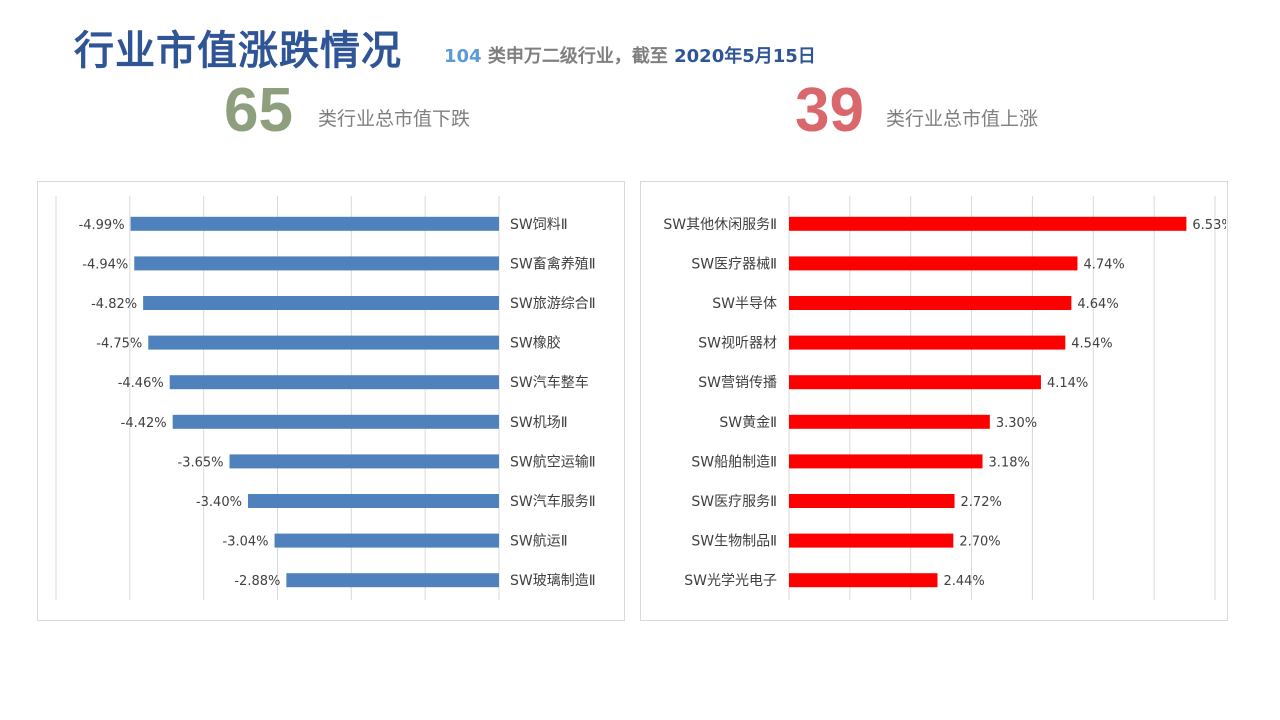 This screenshot has width=1280, height=720. Describe the element at coordinates (1067, 383) in the screenshot. I see `data-label: 4.14%` at that location.